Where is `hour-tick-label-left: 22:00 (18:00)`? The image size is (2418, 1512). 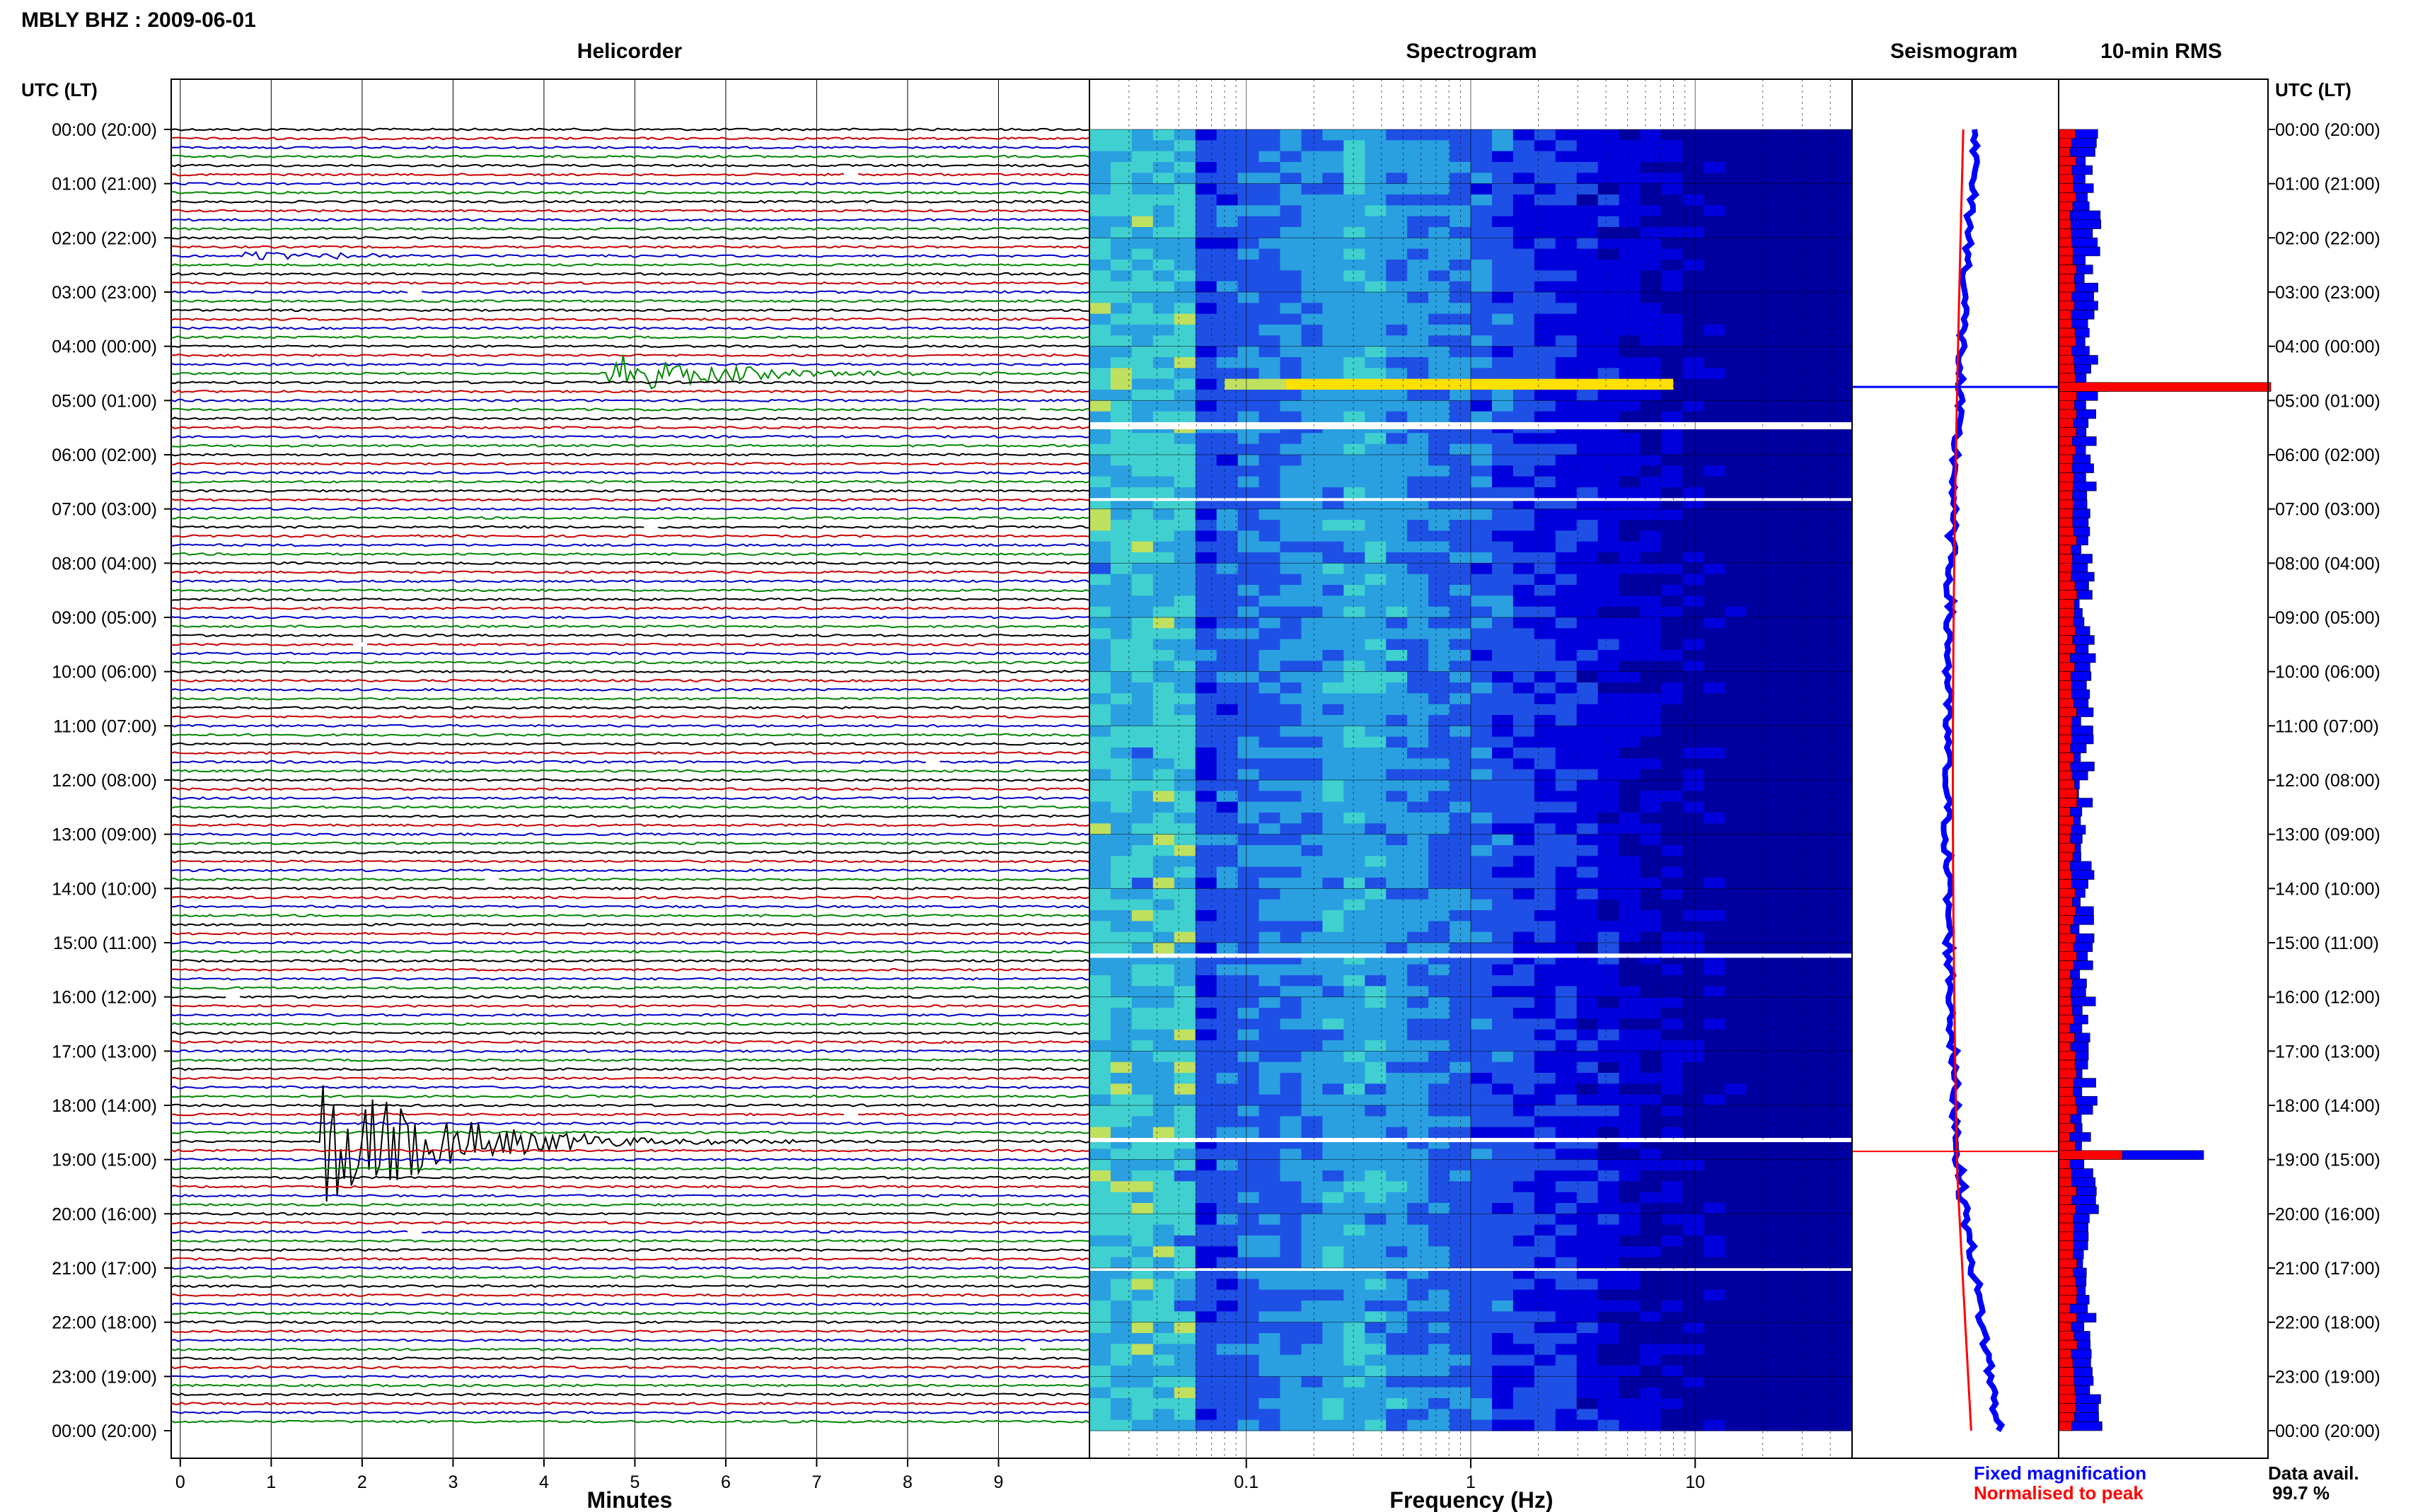
hour-tick-label-left: 22:00 (18:00) is located at coordinates (104, 1323).